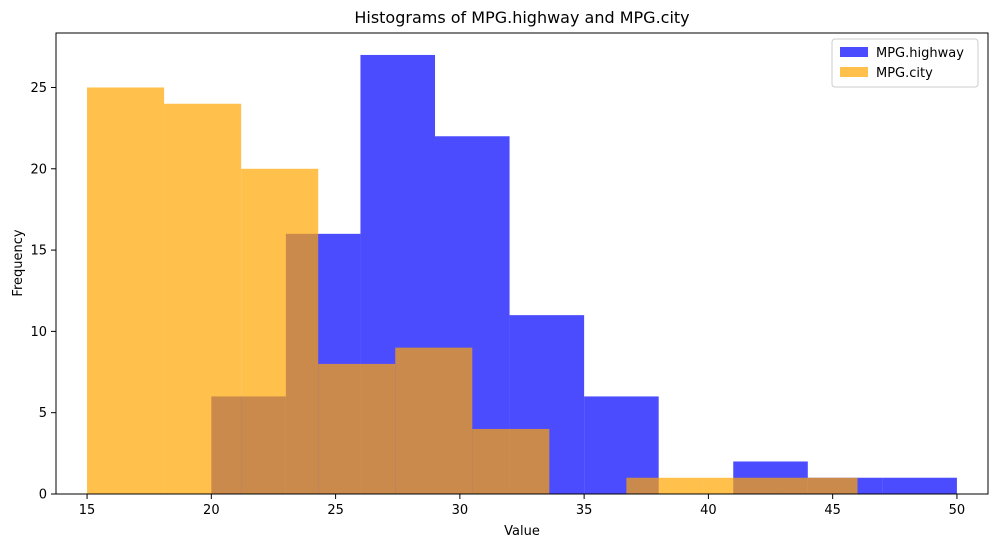 Image resolution: width=996 pixels, height=547 pixels. I want to click on y-tick-label: 25, so click(38, 88).